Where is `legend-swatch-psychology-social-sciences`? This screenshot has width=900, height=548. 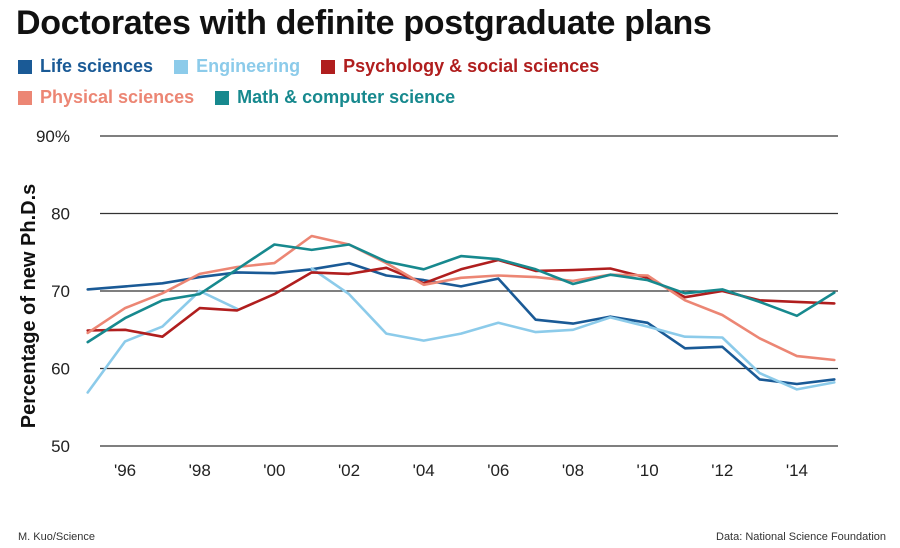 legend-swatch-psychology-social-sciences is located at coordinates (328, 66).